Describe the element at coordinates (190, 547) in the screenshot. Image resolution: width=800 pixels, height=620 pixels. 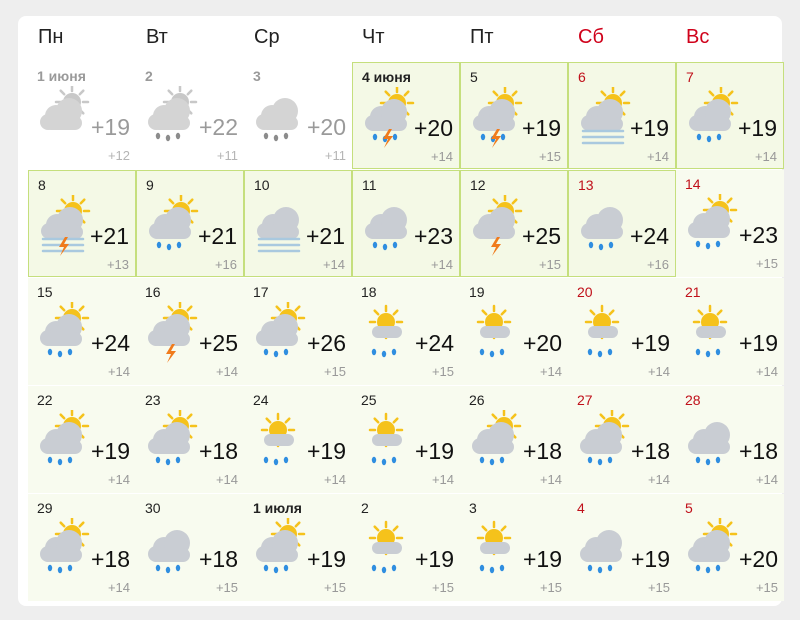
I see `day-cell: 30 +18 +15` at that location.